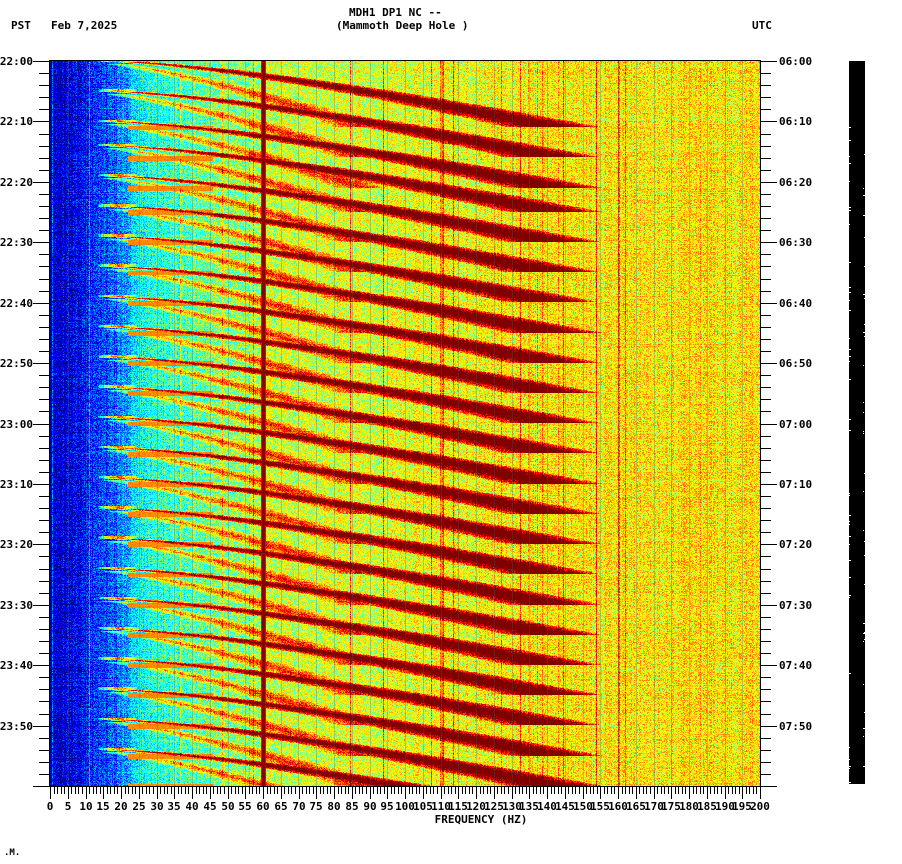 The height and width of the screenshot is (864, 902). What do you see at coordinates (857, 422) in the screenshot?
I see `colorbar-legend` at bounding box center [857, 422].